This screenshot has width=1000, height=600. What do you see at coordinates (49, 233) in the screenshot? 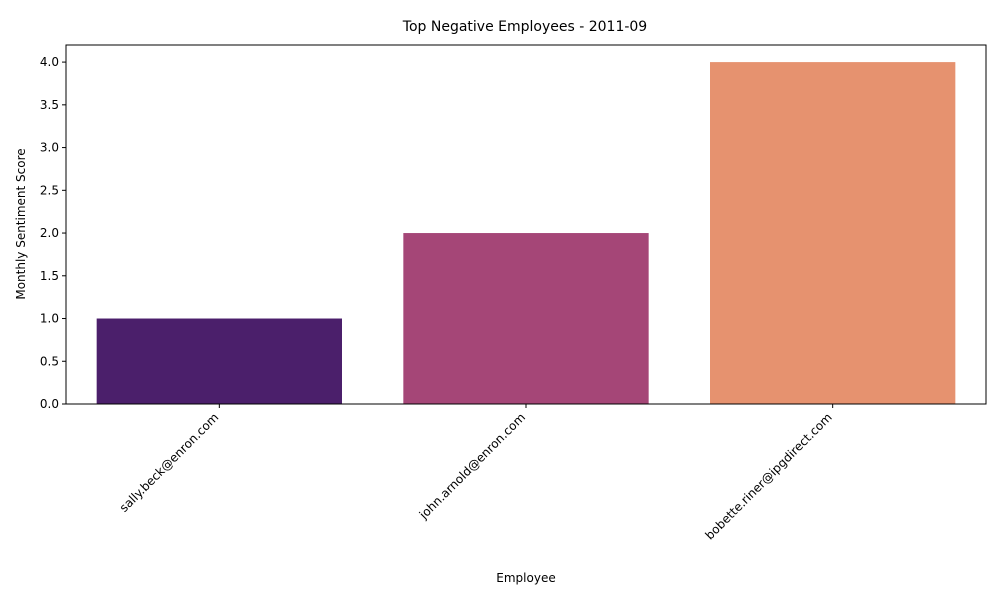
I see `y-tick-label: 2.0` at bounding box center [49, 233].